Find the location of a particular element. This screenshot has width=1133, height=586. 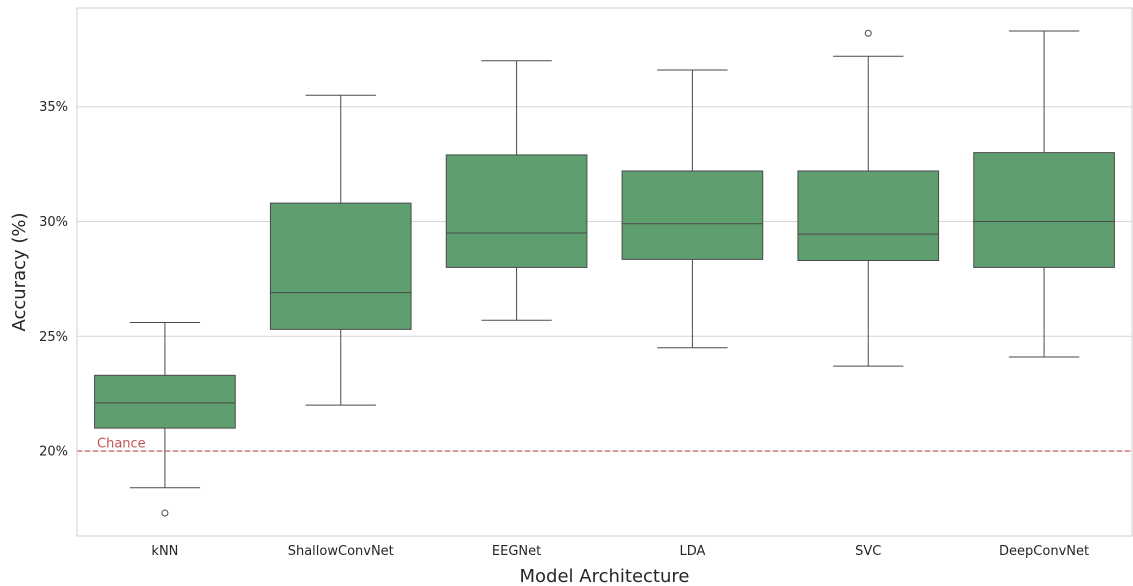

chance-label: Chance is located at coordinates (121, 444).